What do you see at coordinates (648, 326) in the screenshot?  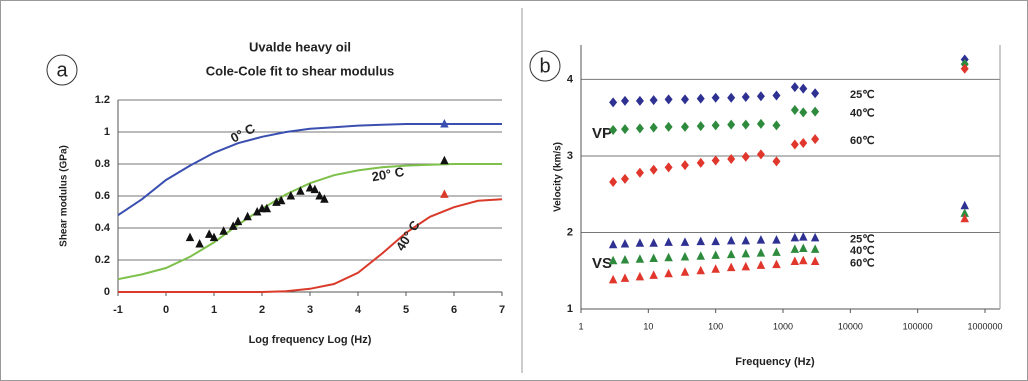 I see `x-tick-label: 10` at bounding box center [648, 326].